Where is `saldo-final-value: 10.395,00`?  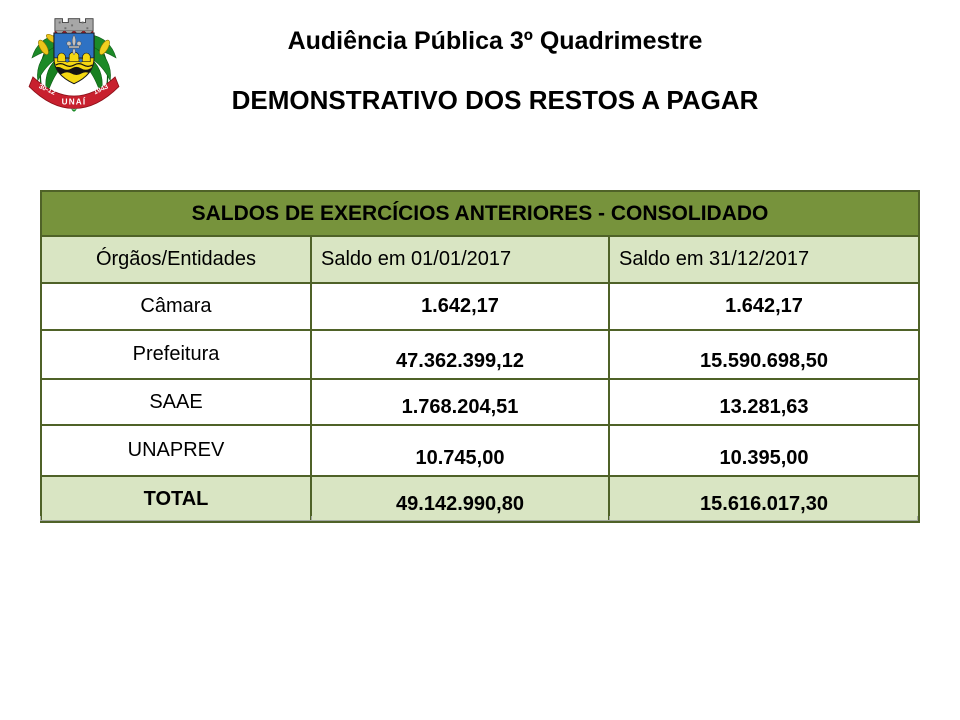
saldo-final-value: 10.395,00 is located at coordinates (764, 450).